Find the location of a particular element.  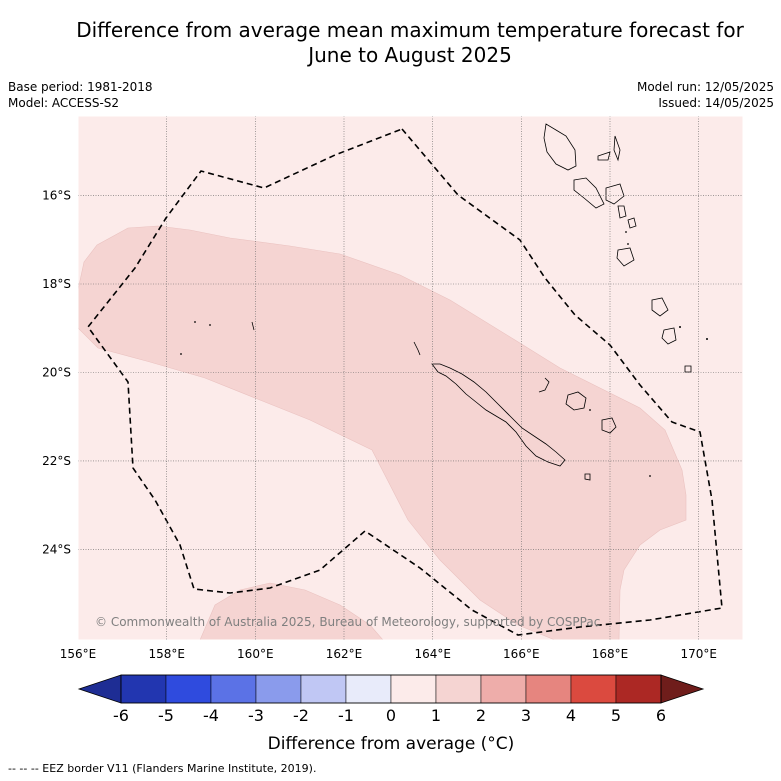

meta-right: Model run: 12/05/2025 Issued: 14/05/2025 is located at coordinates (705, 95).